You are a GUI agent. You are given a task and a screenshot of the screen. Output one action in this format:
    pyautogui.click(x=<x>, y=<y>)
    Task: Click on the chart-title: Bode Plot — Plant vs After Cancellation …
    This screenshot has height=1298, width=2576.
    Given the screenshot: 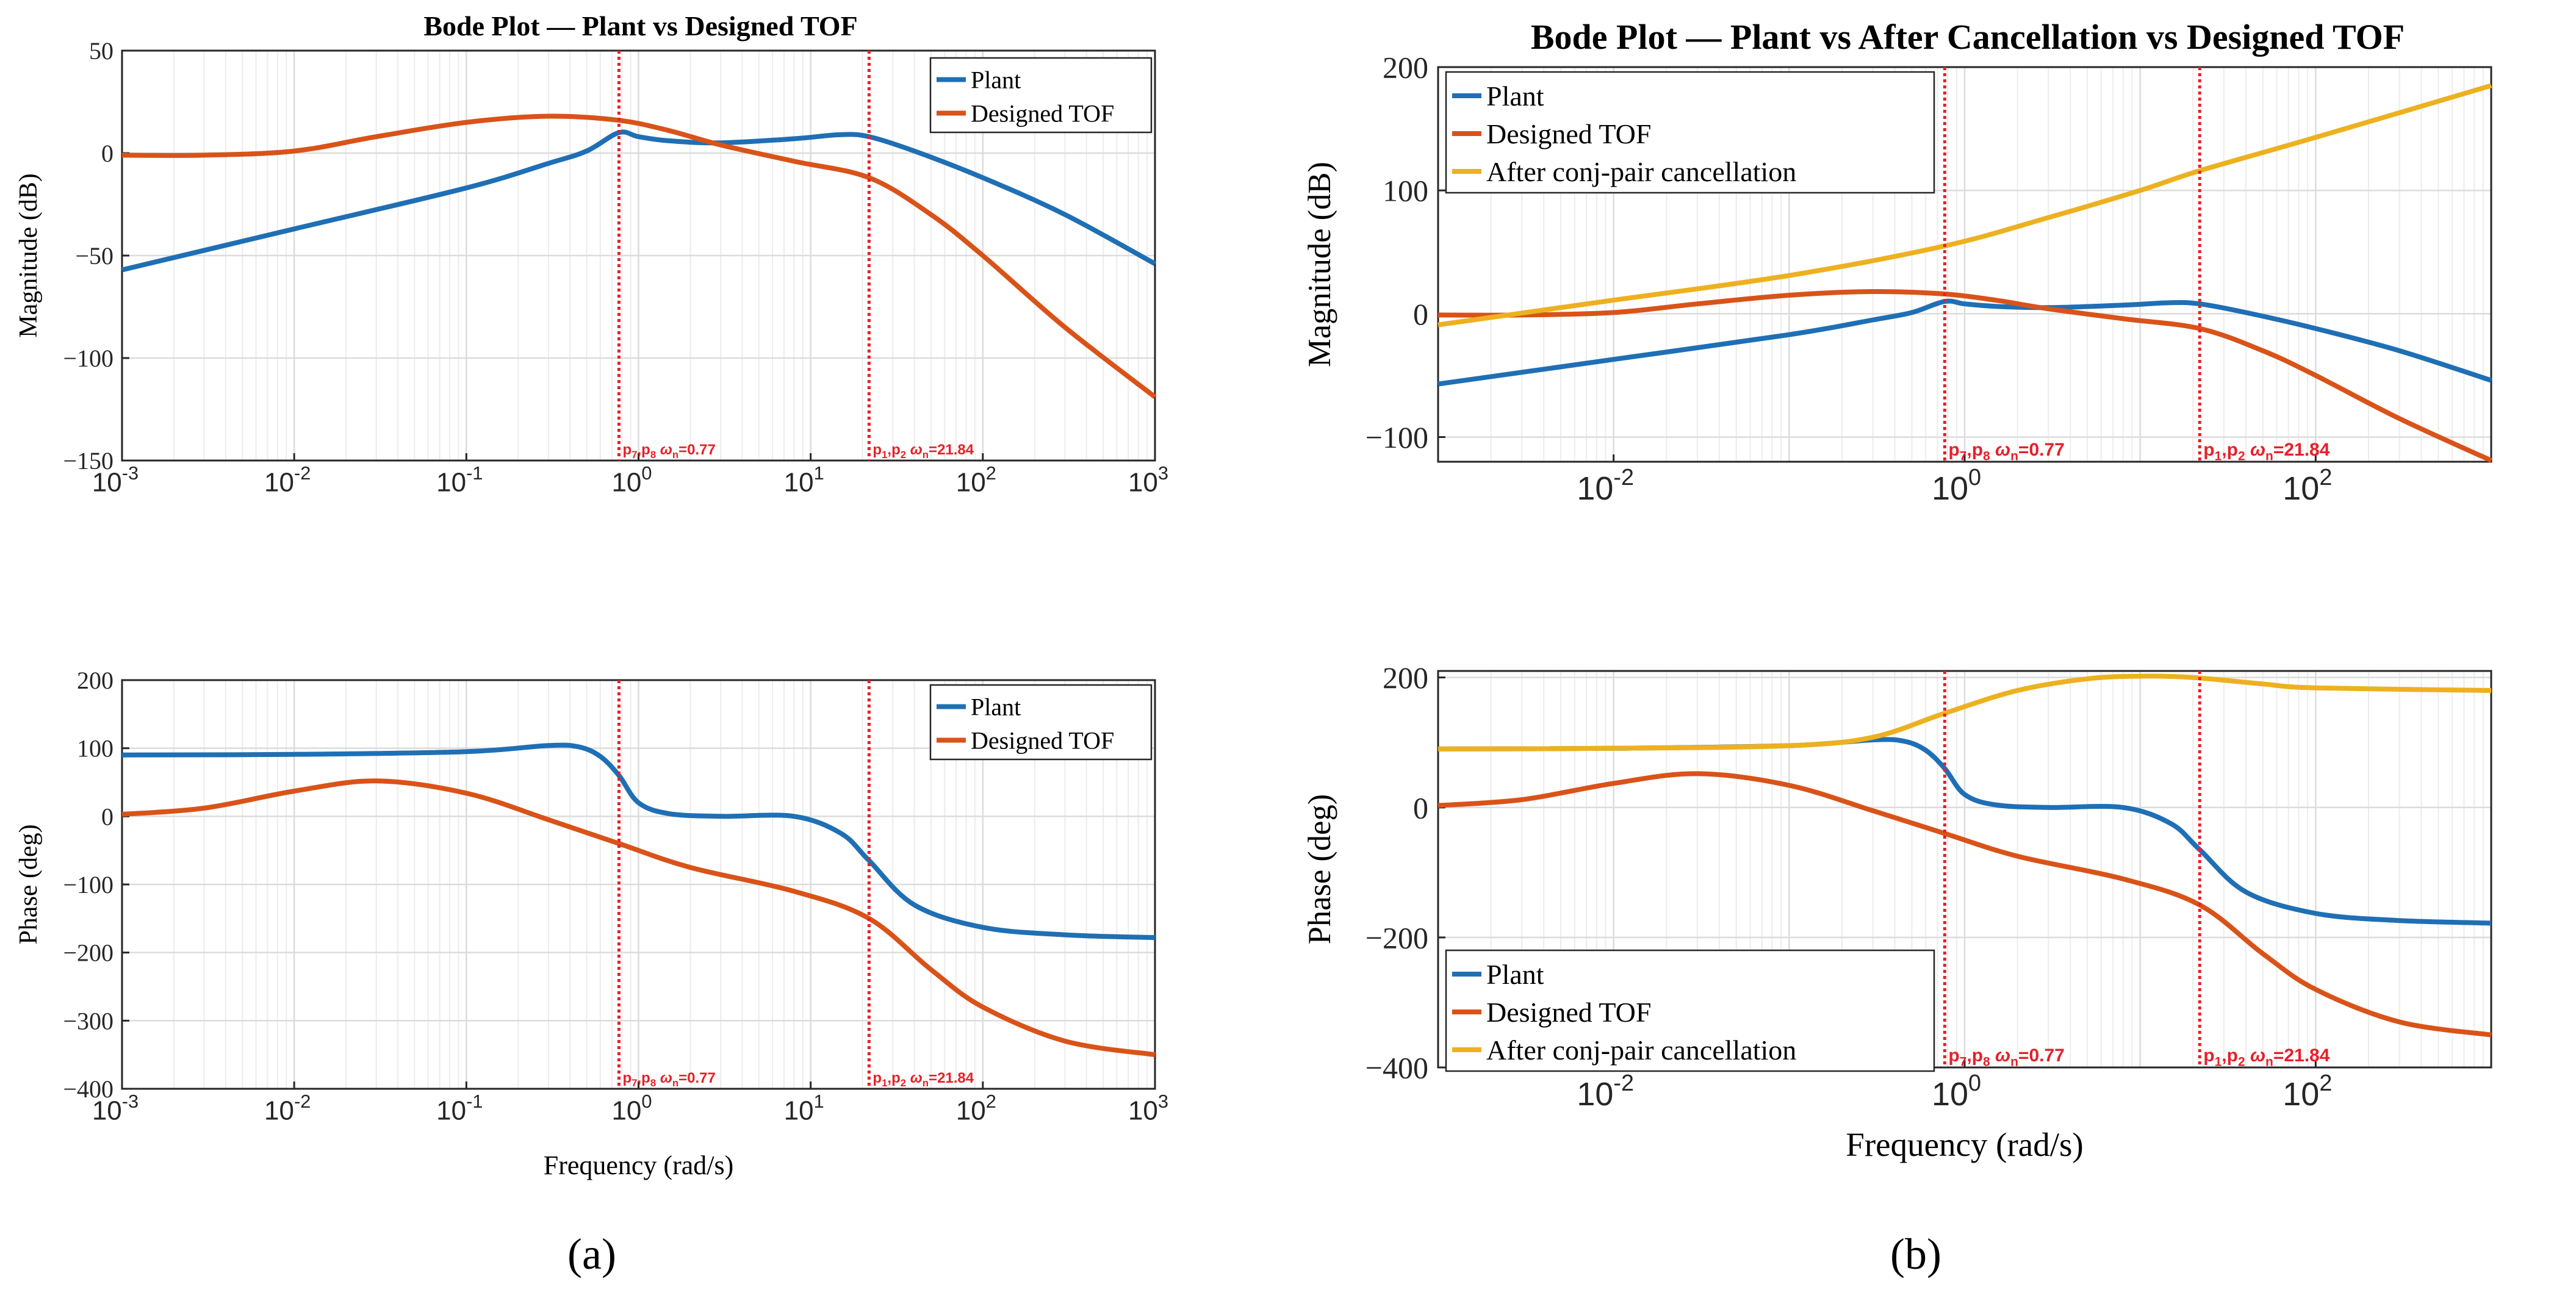 What is the action you would take?
    pyautogui.click(x=1968, y=37)
    